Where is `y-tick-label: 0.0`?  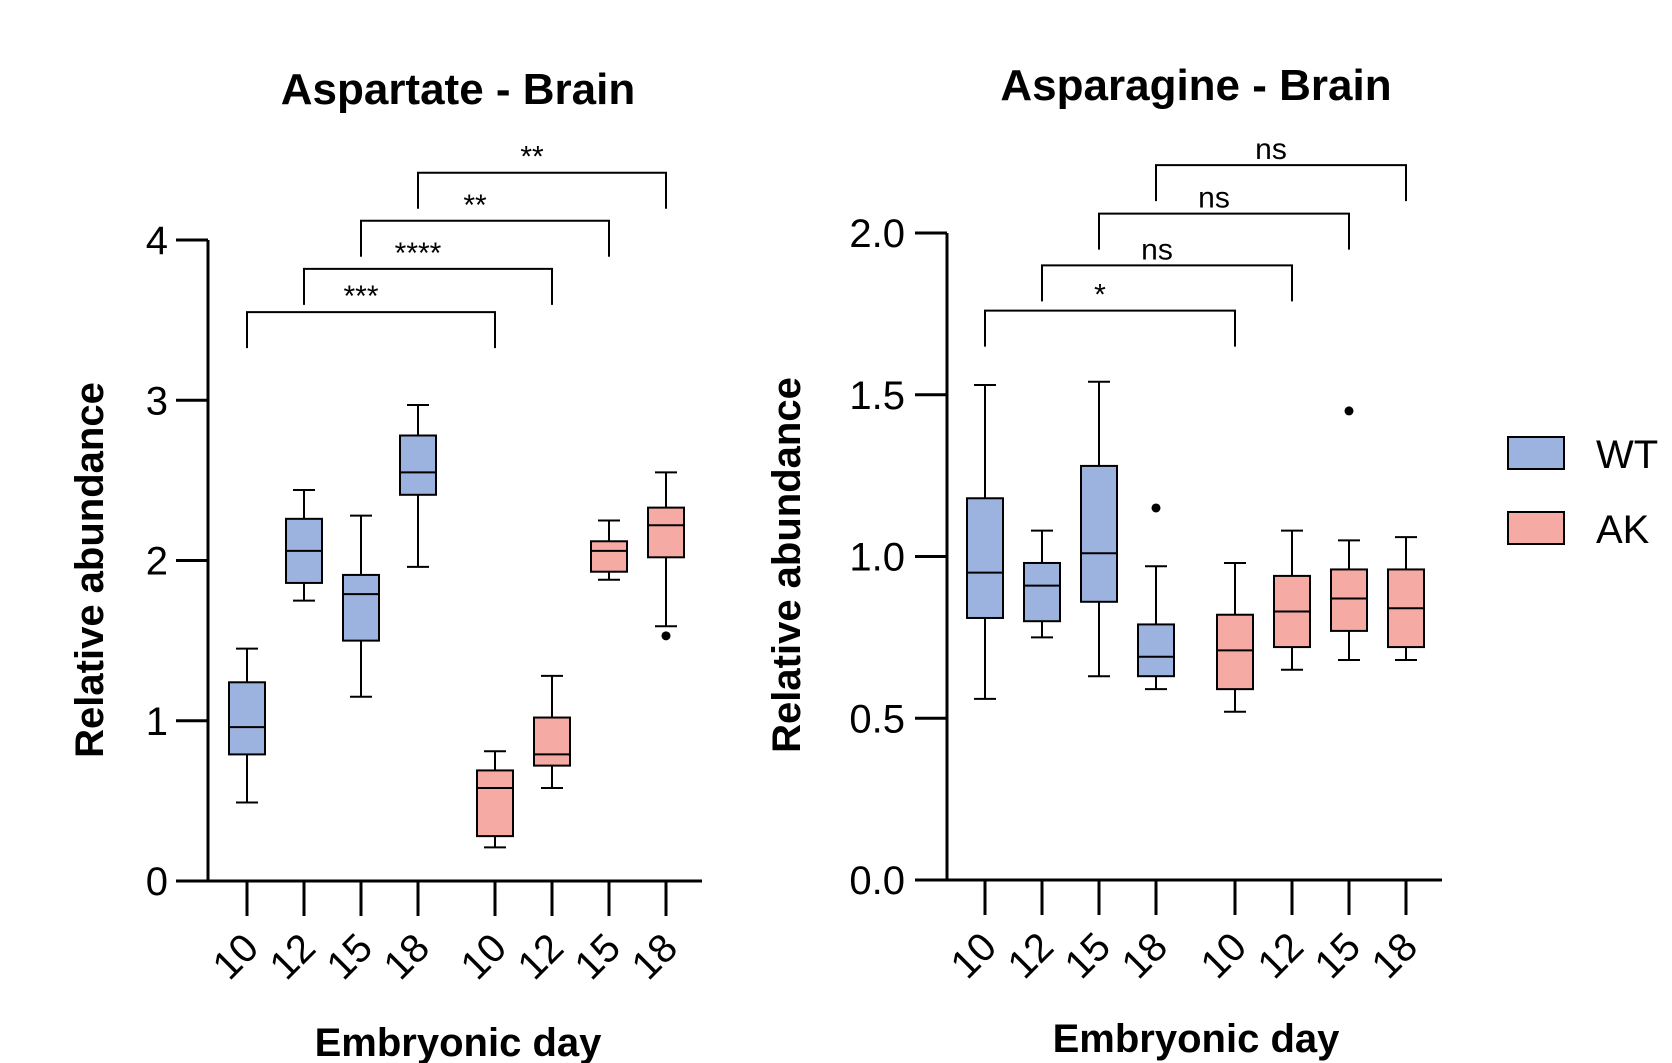
y-tick-label: 0.0 is located at coordinates (877, 881).